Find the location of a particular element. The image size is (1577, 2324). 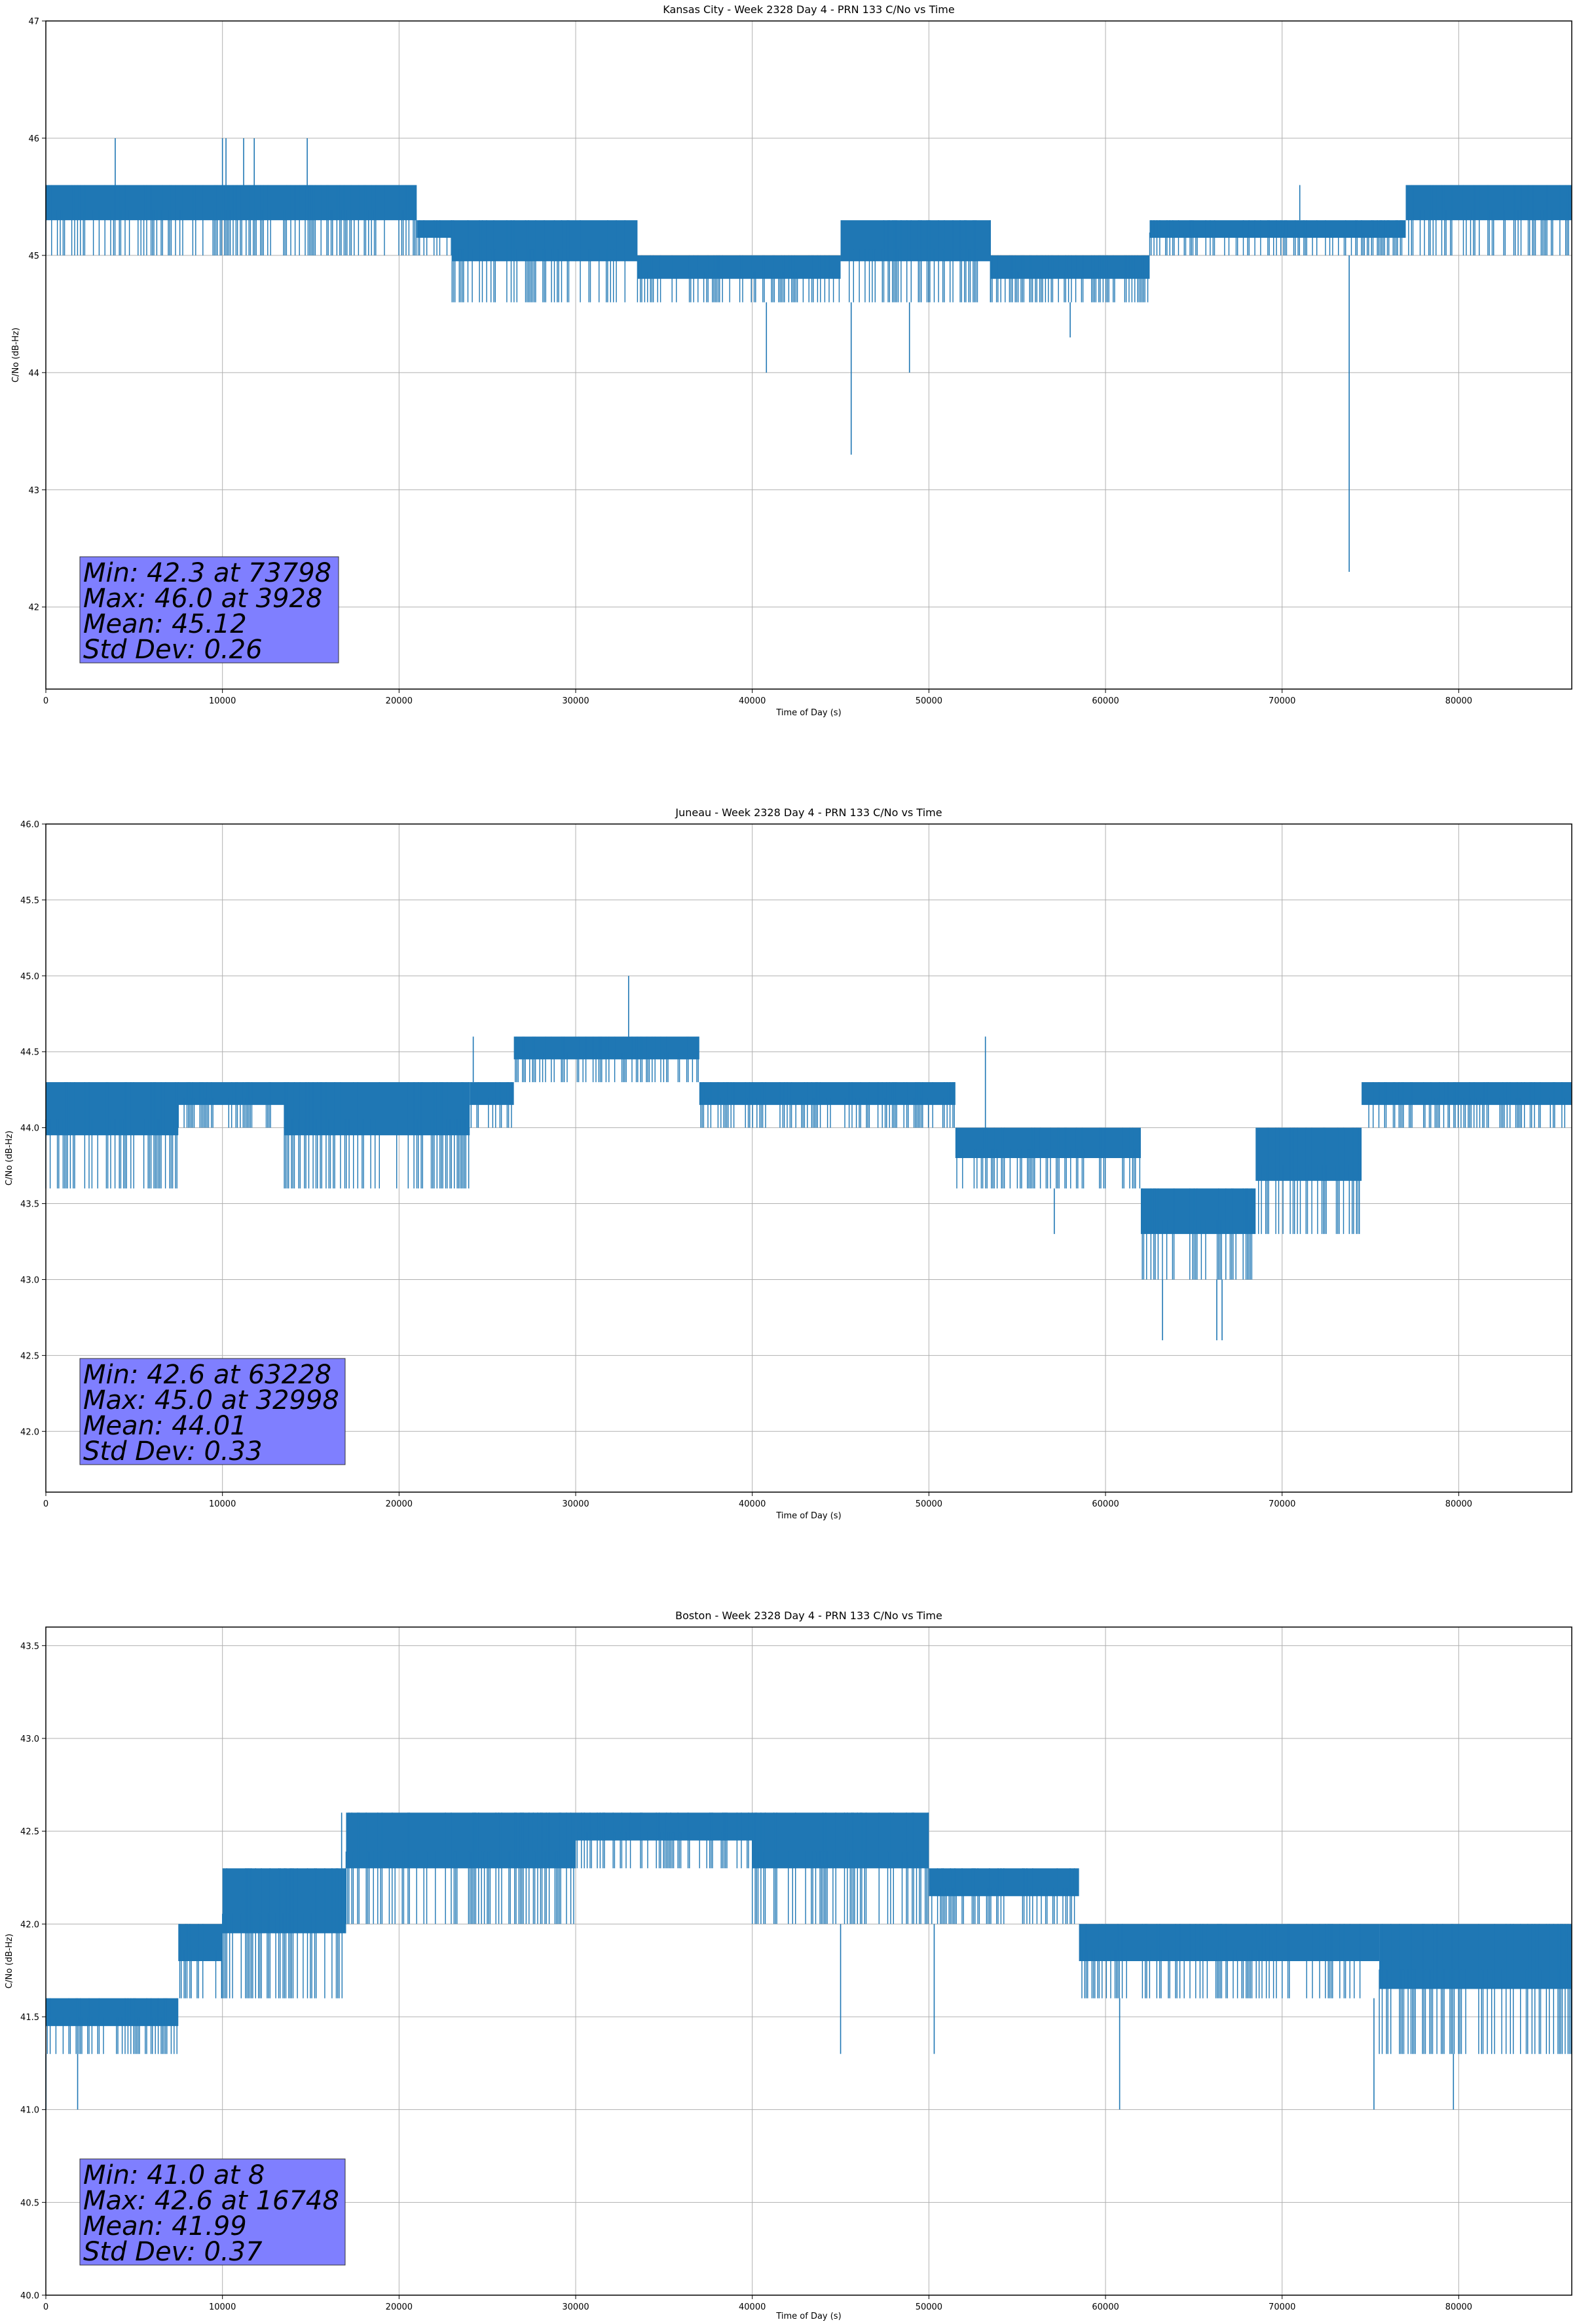

stats-mean: Mean: 44.01 is located at coordinates (165, 1426).